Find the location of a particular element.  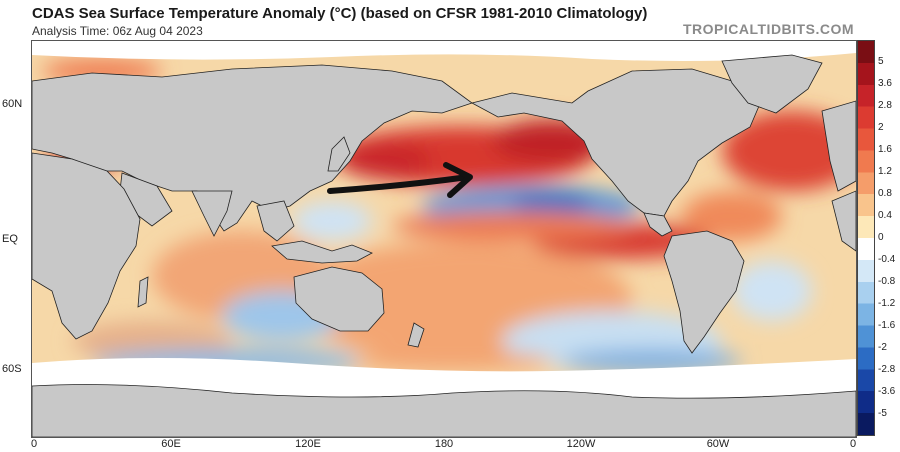

africa-wrap is located at coordinates (843, 221).